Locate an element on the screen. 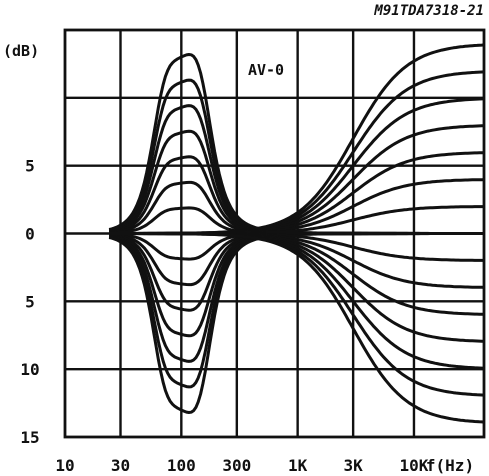 The image size is (489, 476). chart-reference-code: M91TDA7318-21 is located at coordinates (428, 11).